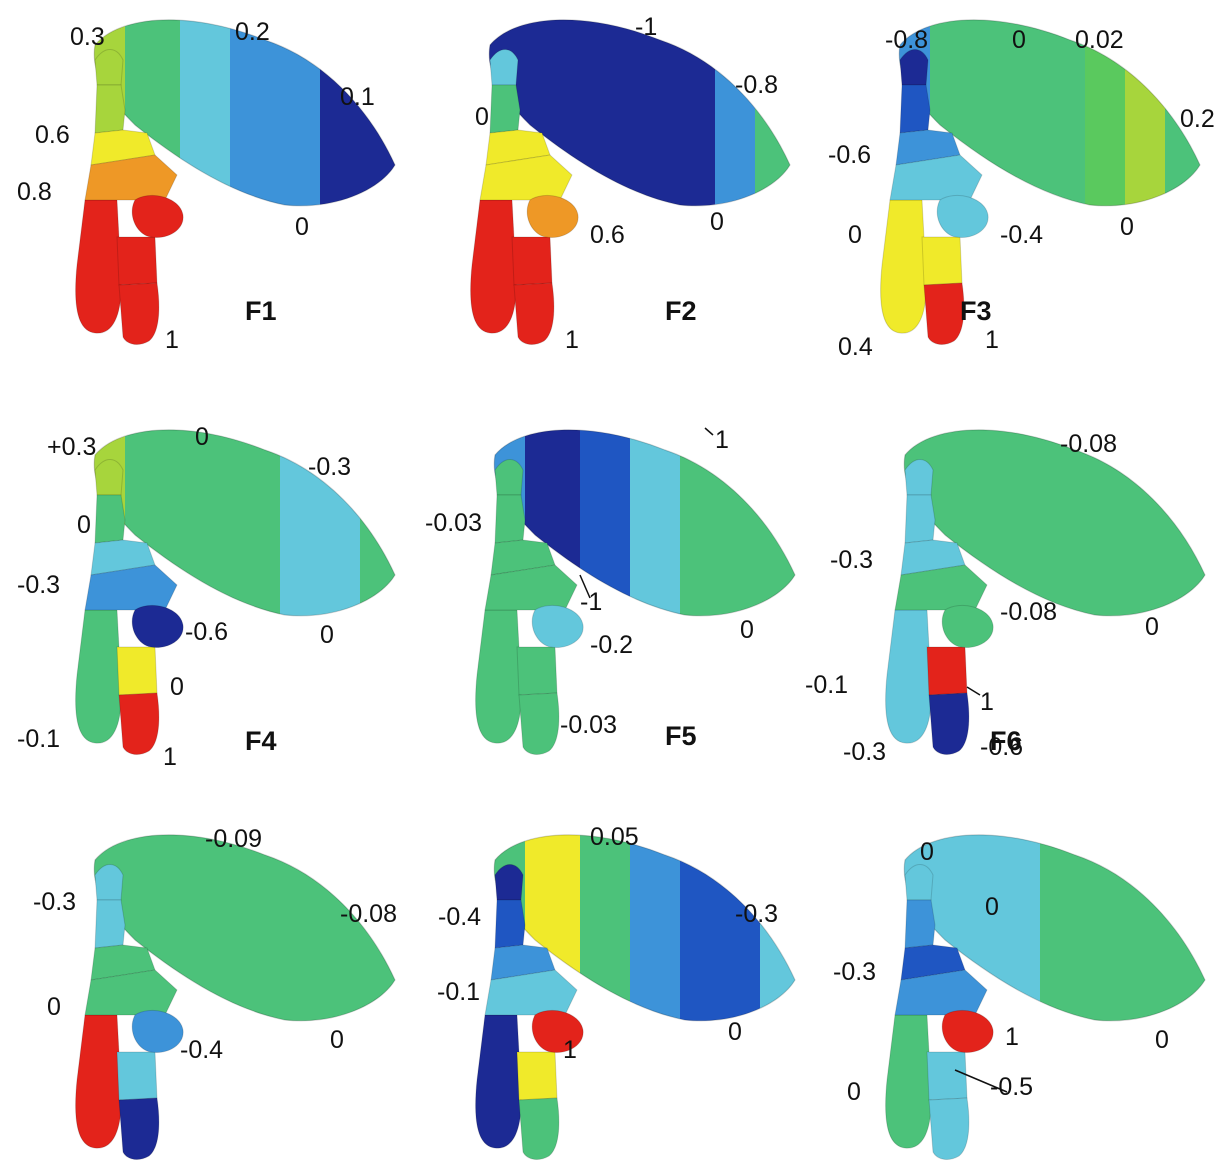 This screenshot has width=1215, height=1174. Describe the element at coordinates (681, 311) in the screenshot. I see `panel-title: F2` at that location.